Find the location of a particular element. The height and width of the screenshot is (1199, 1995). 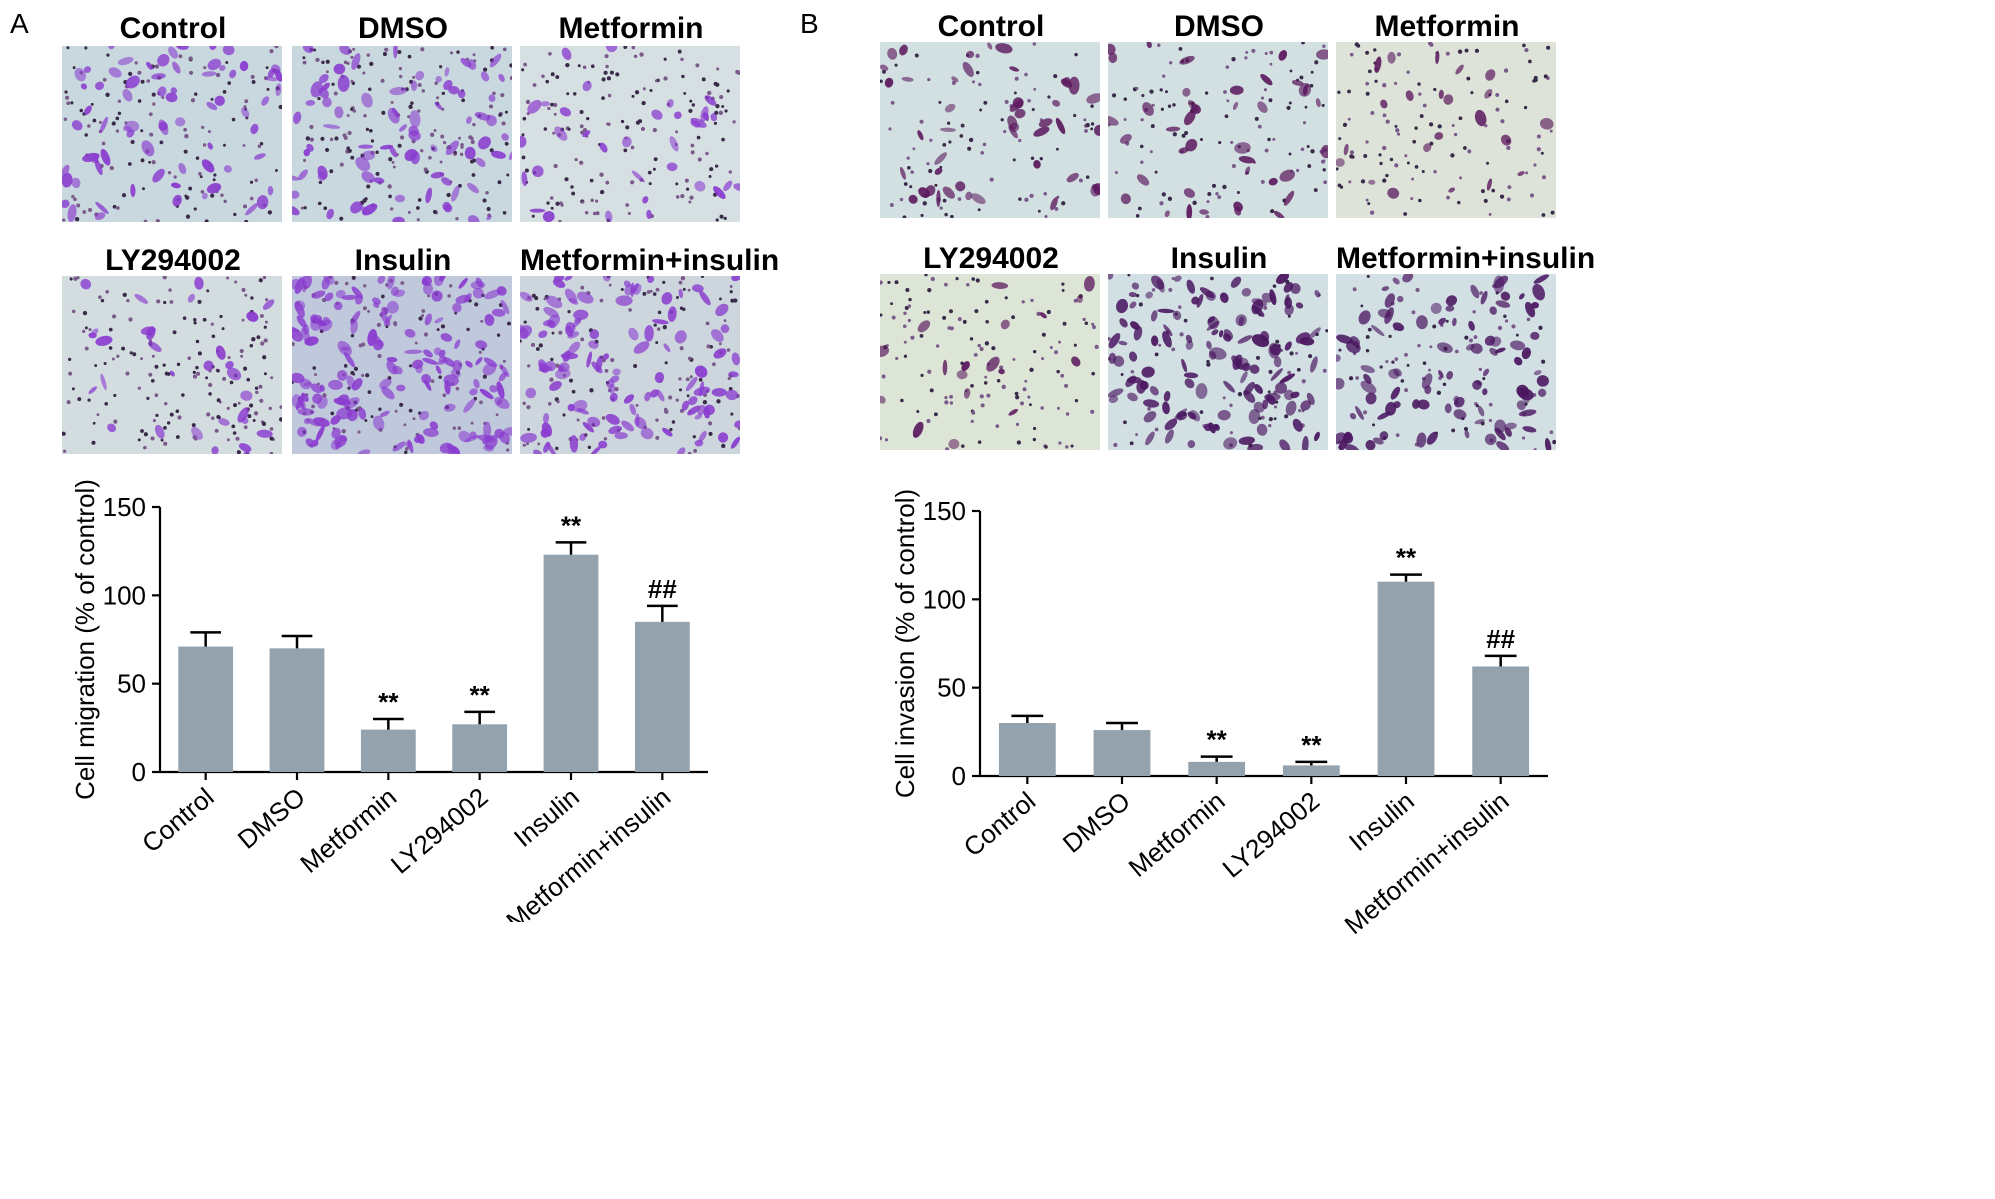

panel-b-letter: B is located at coordinates (809, 23).